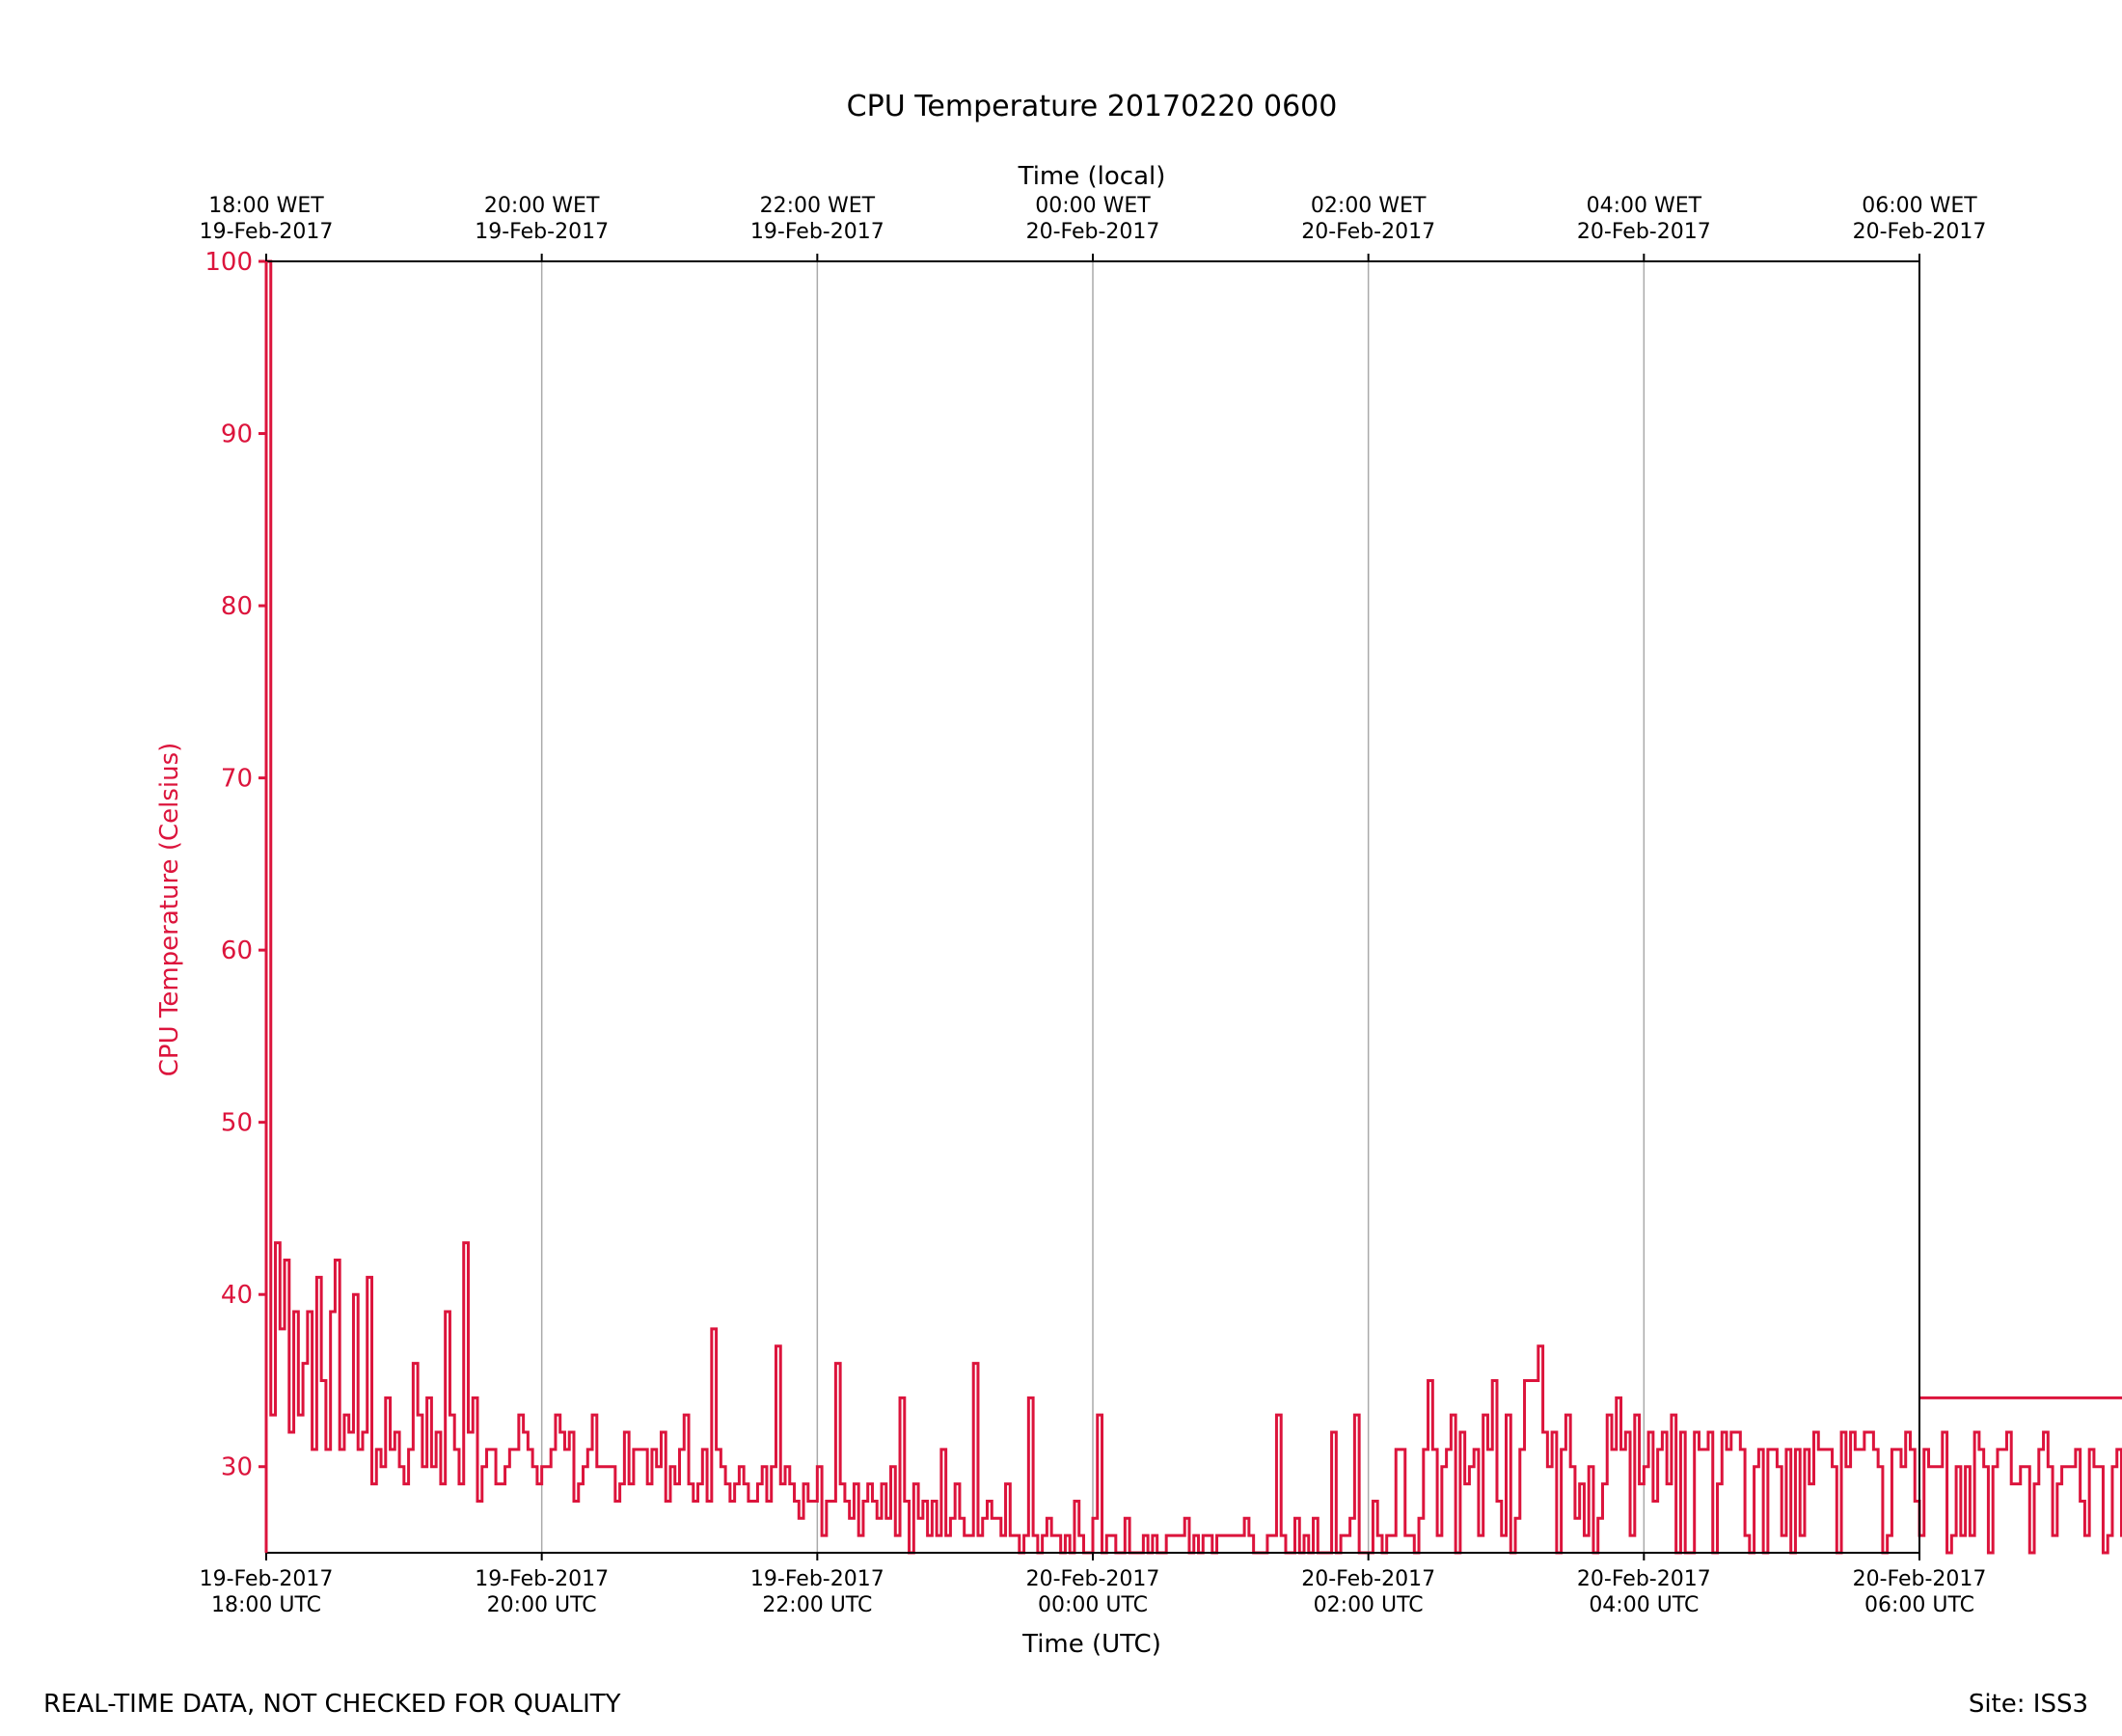  What do you see at coordinates (542, 1605) in the screenshot?
I see `x-tick-label-time: 20:00 UTC` at bounding box center [542, 1605].